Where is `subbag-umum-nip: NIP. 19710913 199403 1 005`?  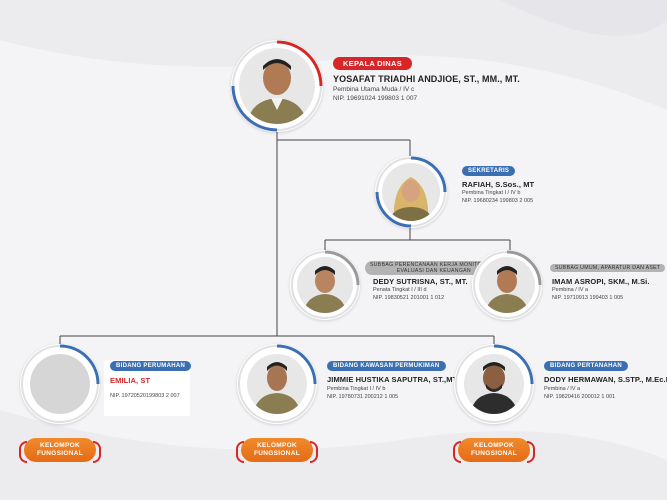
subbag-umum-nip: NIP. 19710913 199403 1 005 is located at coordinates (588, 298).